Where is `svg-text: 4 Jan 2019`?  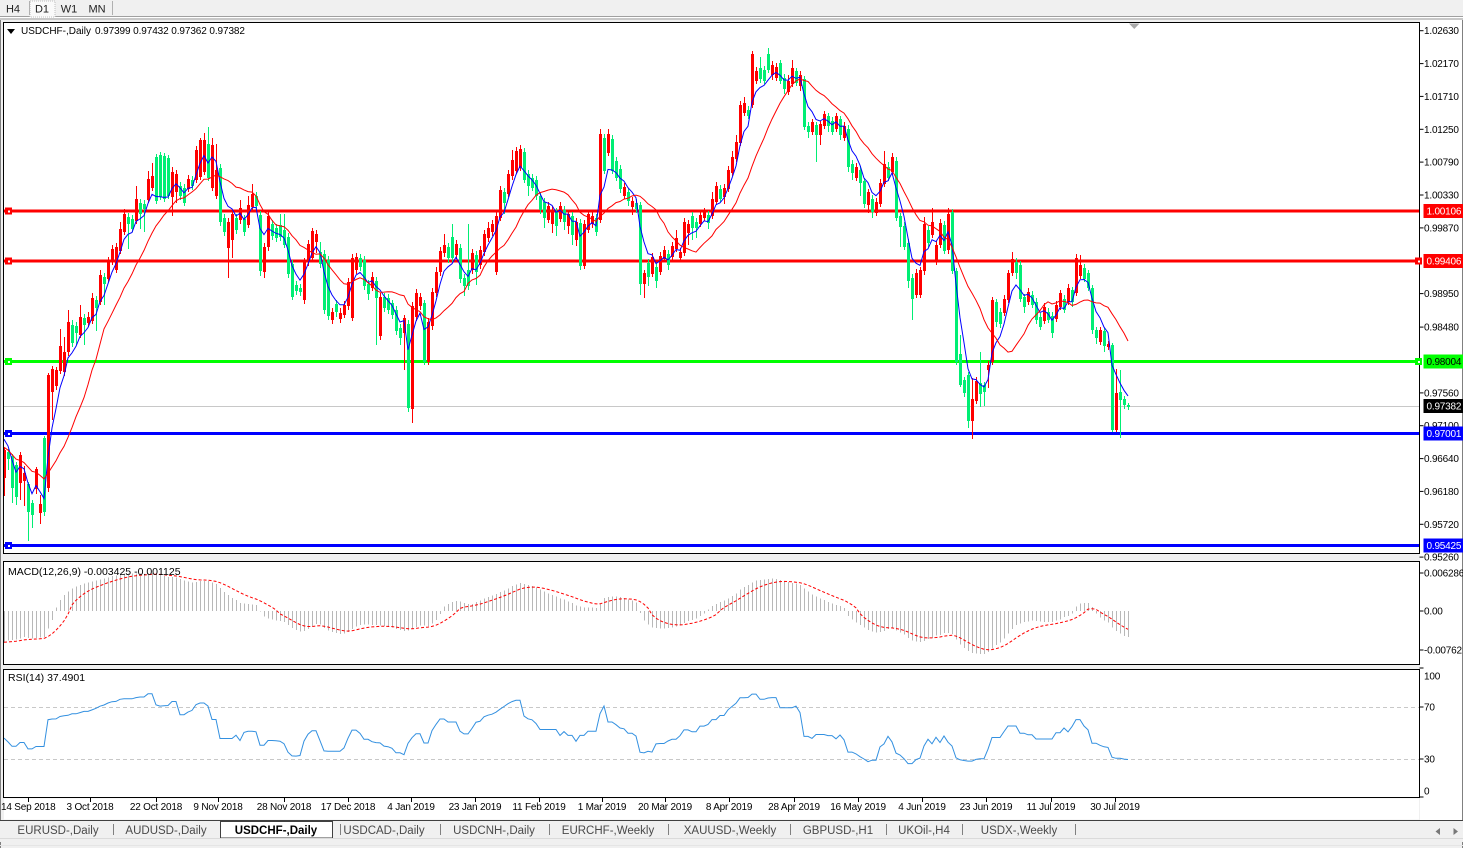 svg-text: 4 Jan 2019 is located at coordinates (411, 807).